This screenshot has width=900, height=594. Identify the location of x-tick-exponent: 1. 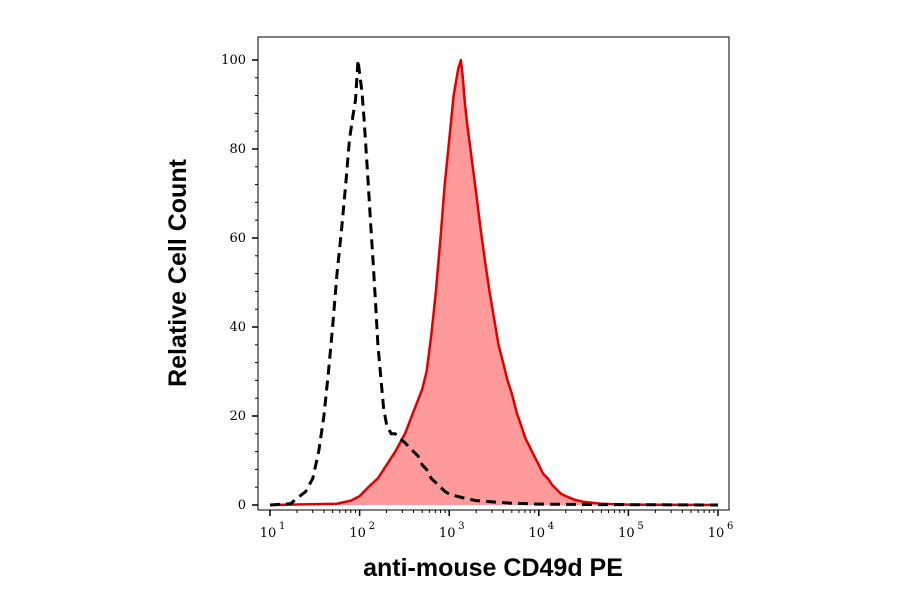
(282, 526).